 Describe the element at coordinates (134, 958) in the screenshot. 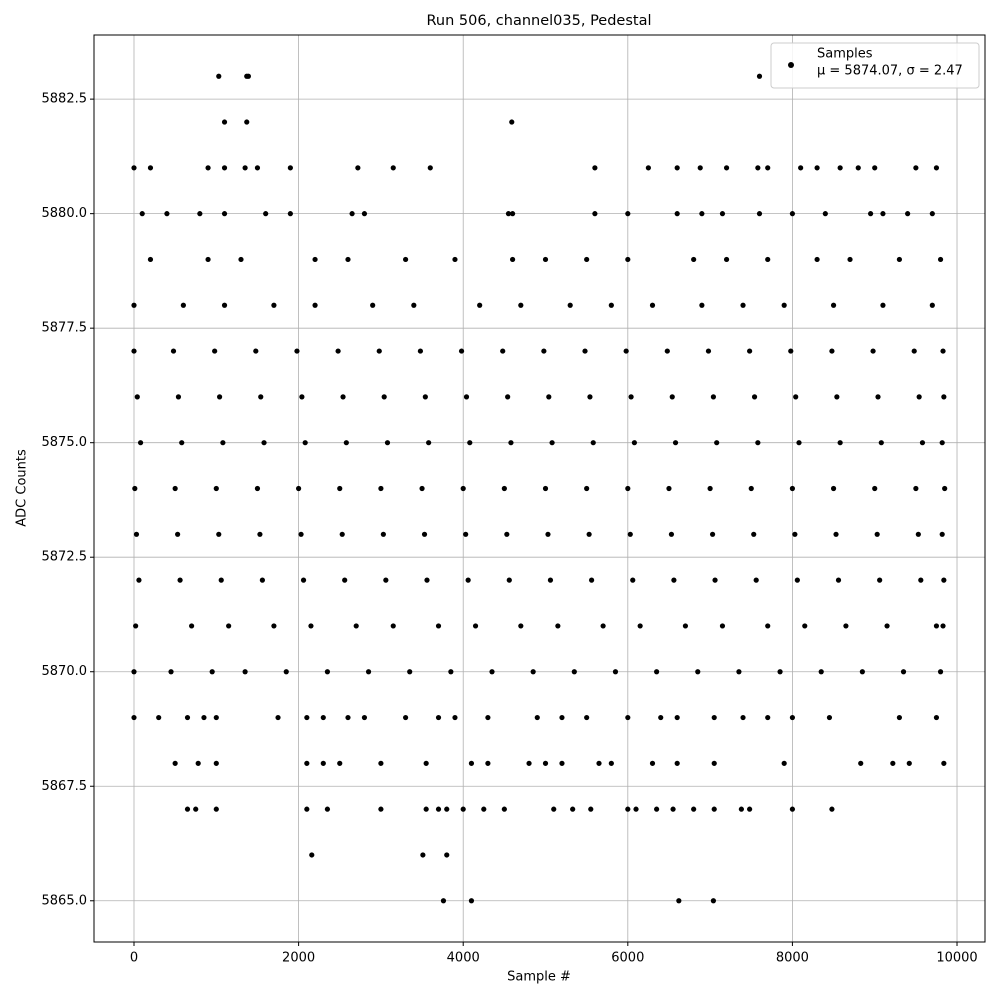

I see `x-tick-label: 0` at that location.